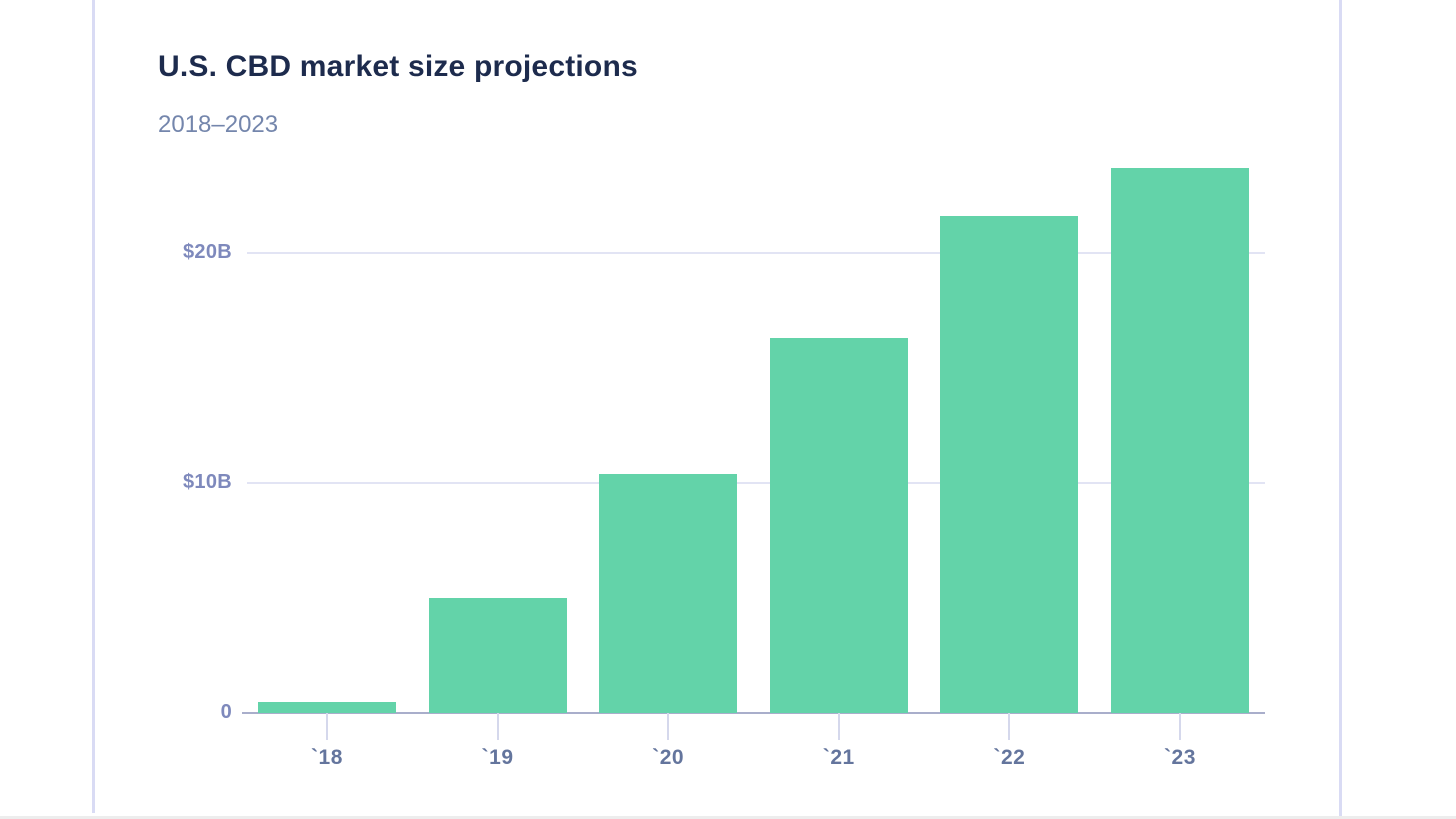 Image resolution: width=1456 pixels, height=819 pixels. What do you see at coordinates (756, 483) in the screenshot?
I see `gridline-10B` at bounding box center [756, 483].